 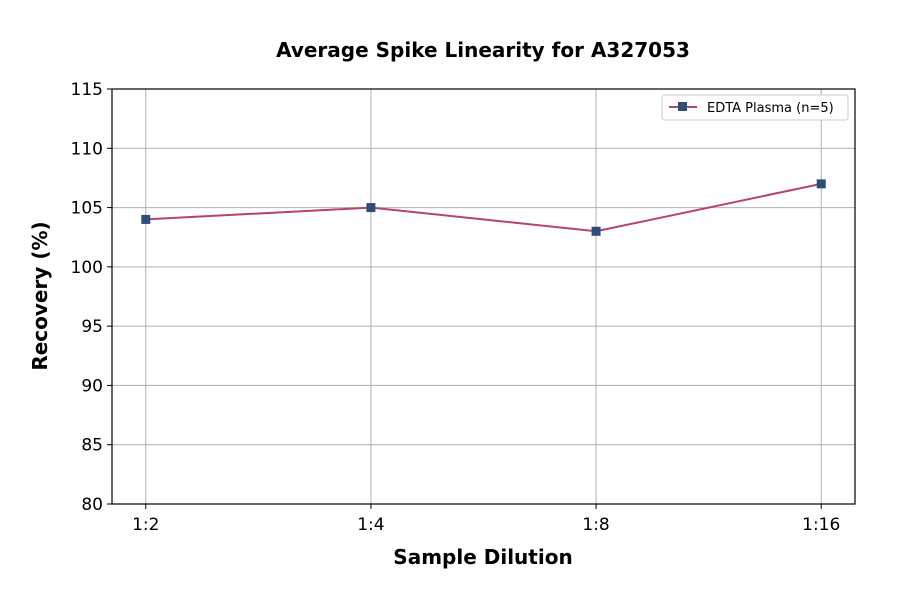 What do you see at coordinates (92, 505) in the screenshot?
I see `y-tick-label: 80` at bounding box center [92, 505].